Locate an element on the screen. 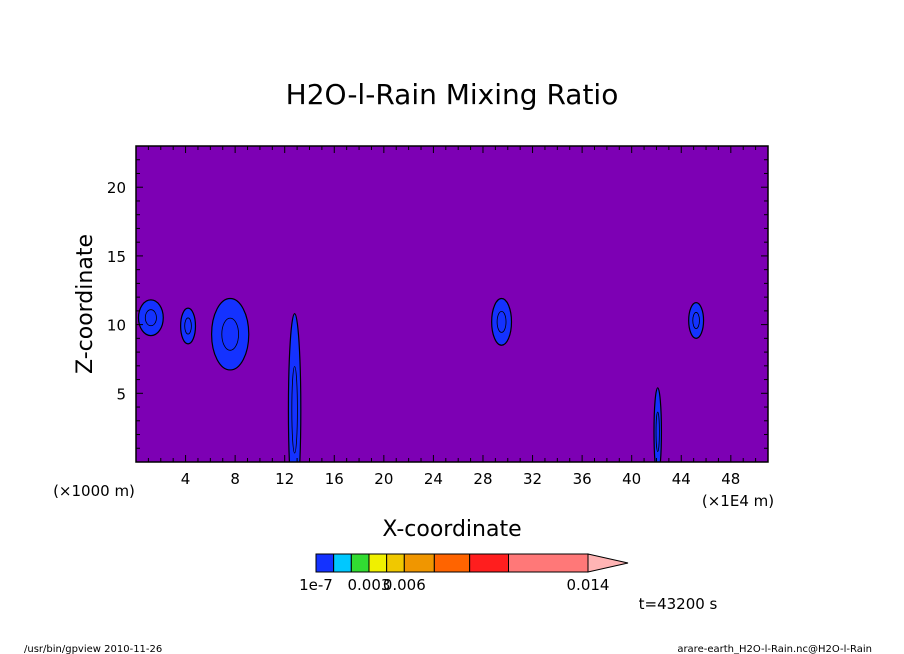 The height and width of the screenshot is (654, 904). x-tick-label: 32 is located at coordinates (532, 479).